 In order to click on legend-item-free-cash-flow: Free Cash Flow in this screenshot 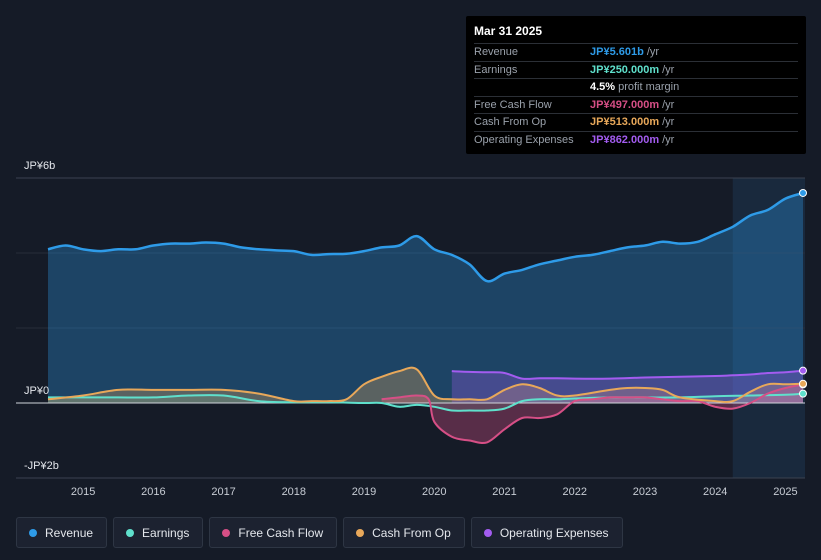, I will do `click(273, 532)`.